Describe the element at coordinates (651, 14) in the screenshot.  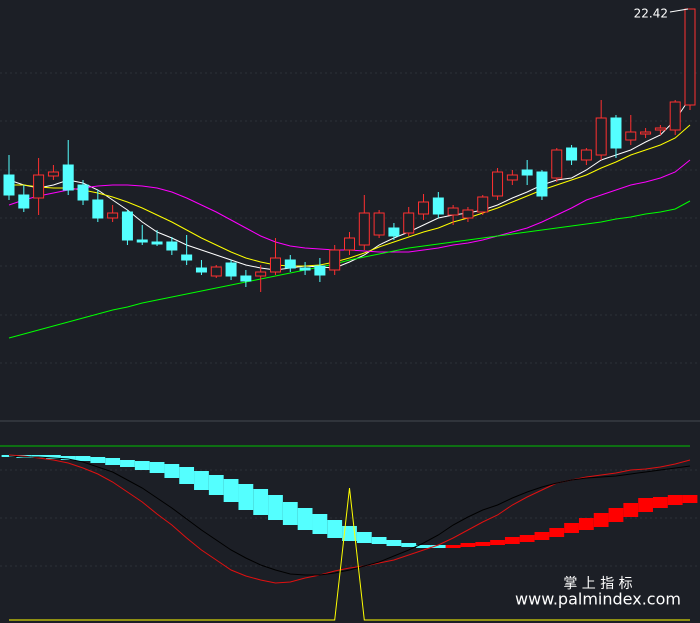
I see `annotation: 22.42` at that location.